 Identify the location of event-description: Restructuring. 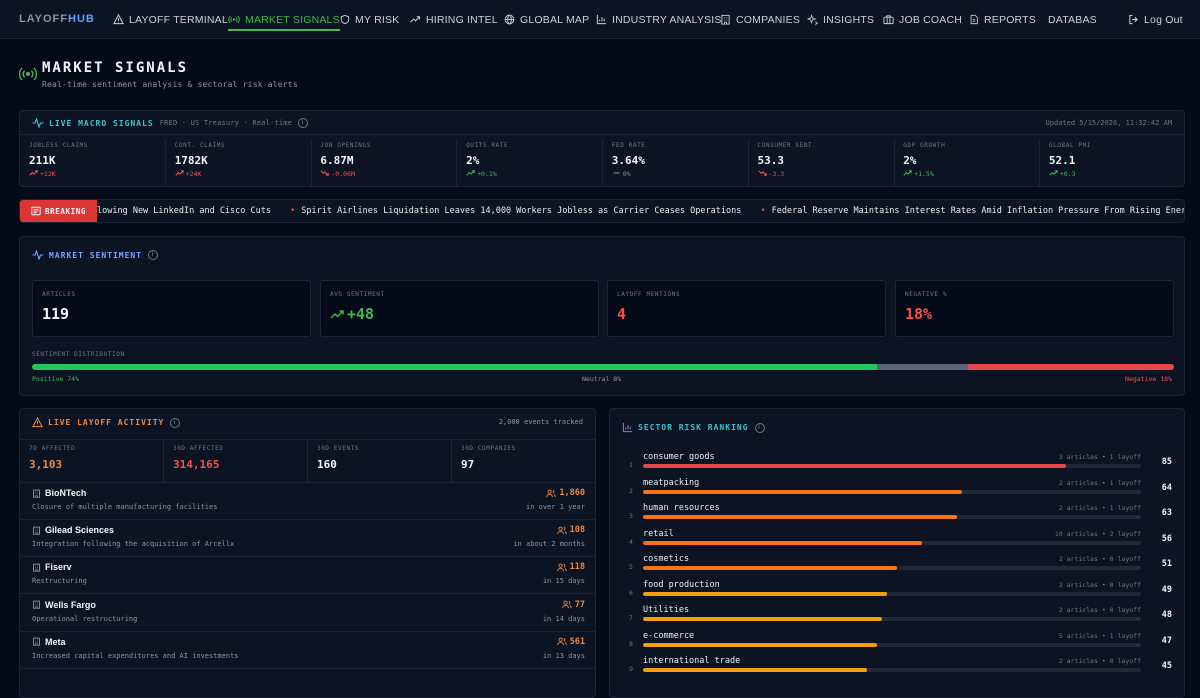
(59, 581).